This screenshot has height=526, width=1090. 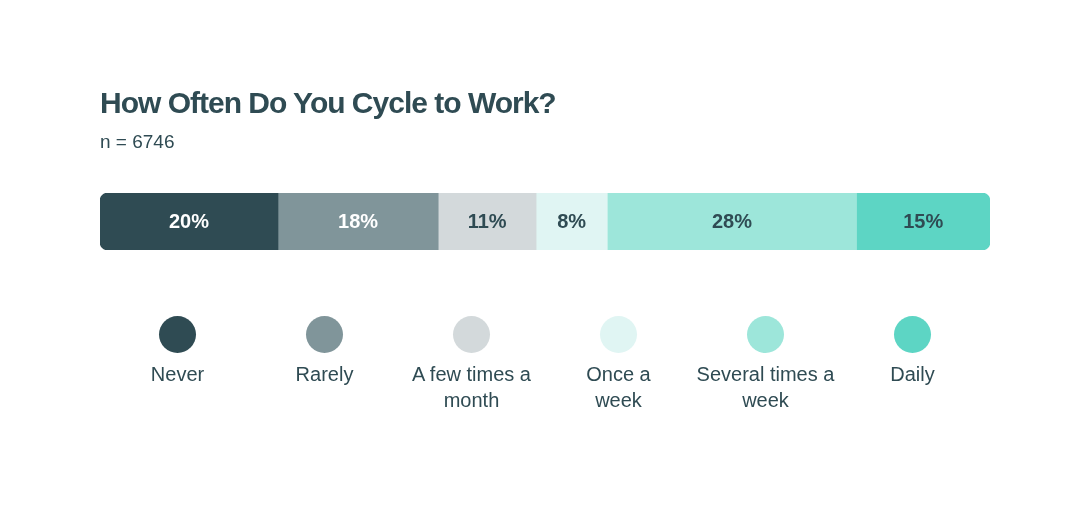 I want to click on legend-label: Once a week, so click(x=618, y=387).